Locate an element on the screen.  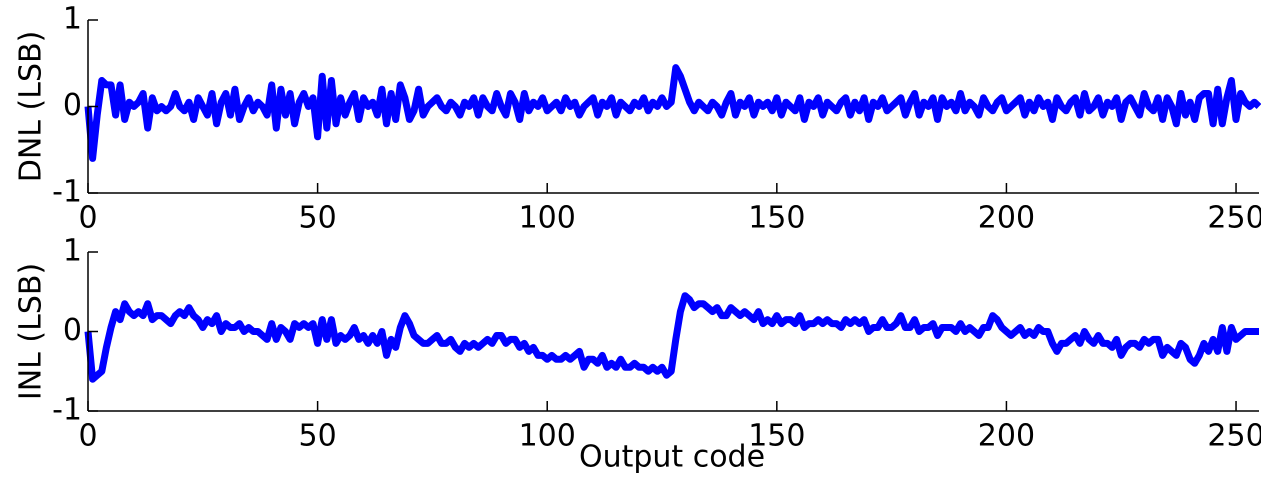
x-axis-label: Output code is located at coordinates (672, 457).